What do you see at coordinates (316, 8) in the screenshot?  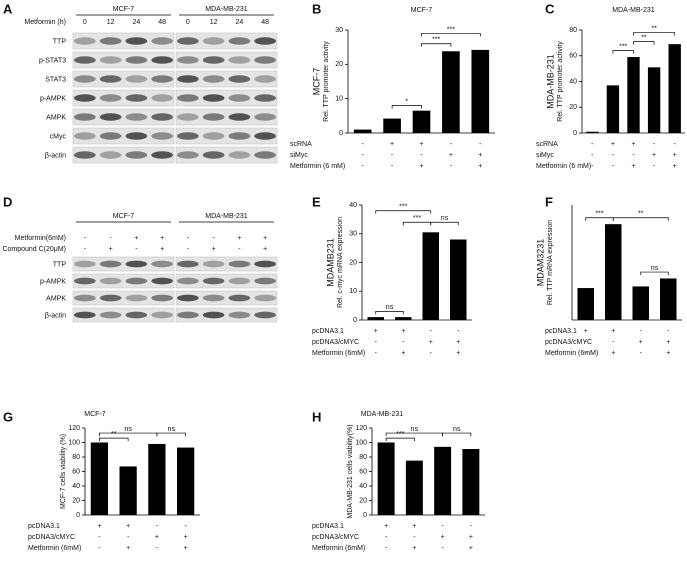 I see `panel-letter: B` at bounding box center [316, 8].